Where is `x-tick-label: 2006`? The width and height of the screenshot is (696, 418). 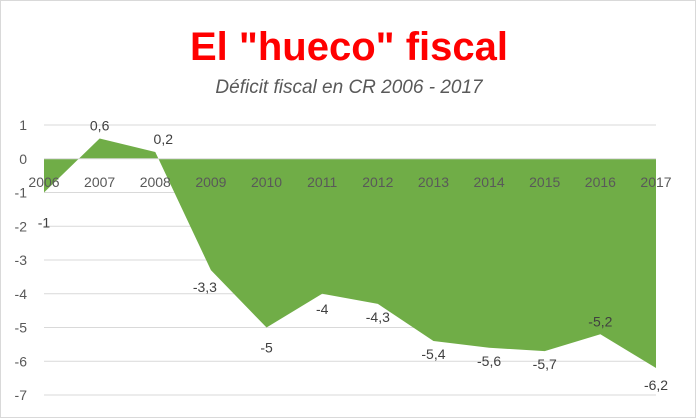 x-tick-label: 2006 is located at coordinates (43, 182).